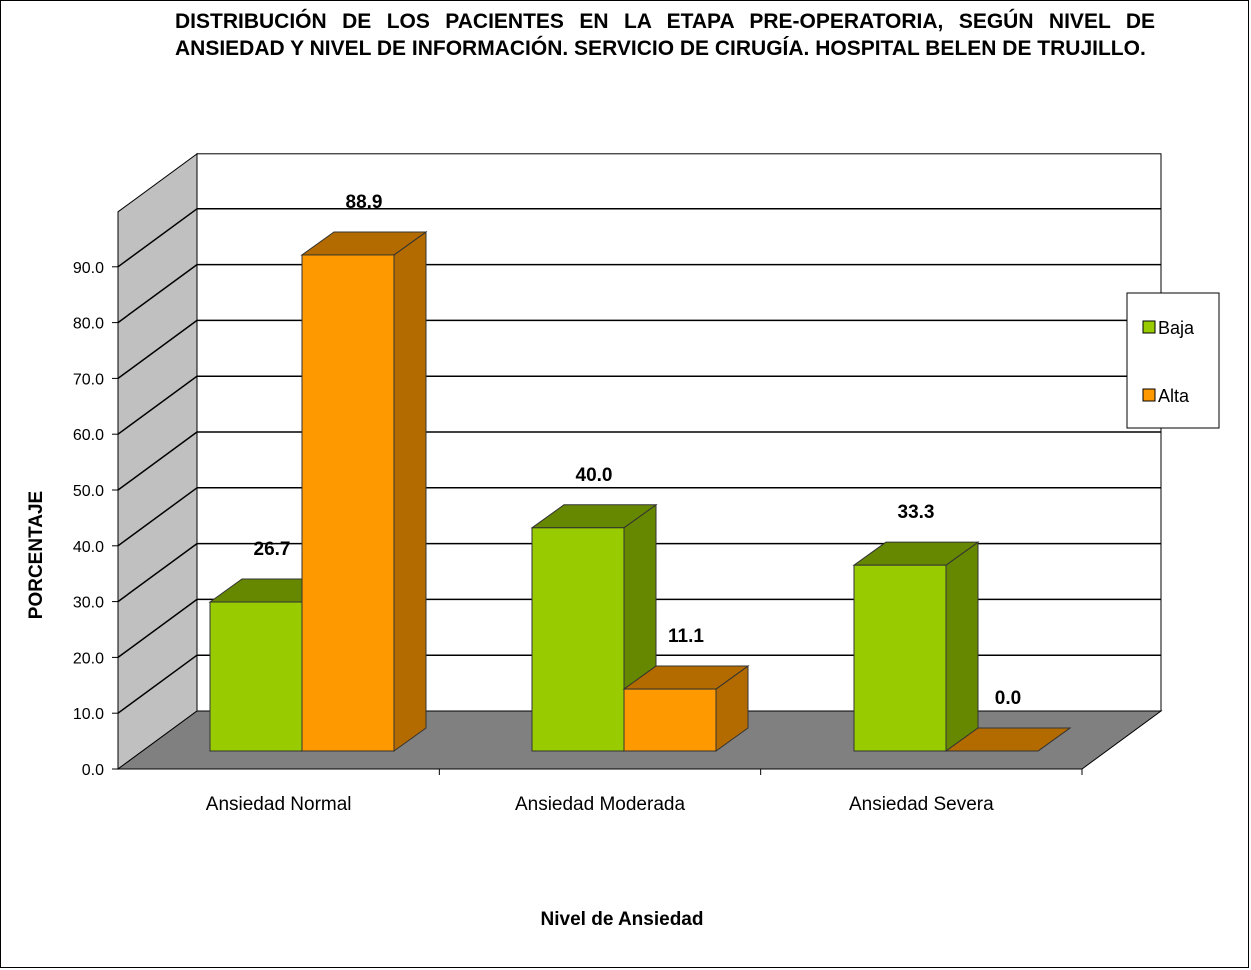  I want to click on bar-top, so click(1008, 739).